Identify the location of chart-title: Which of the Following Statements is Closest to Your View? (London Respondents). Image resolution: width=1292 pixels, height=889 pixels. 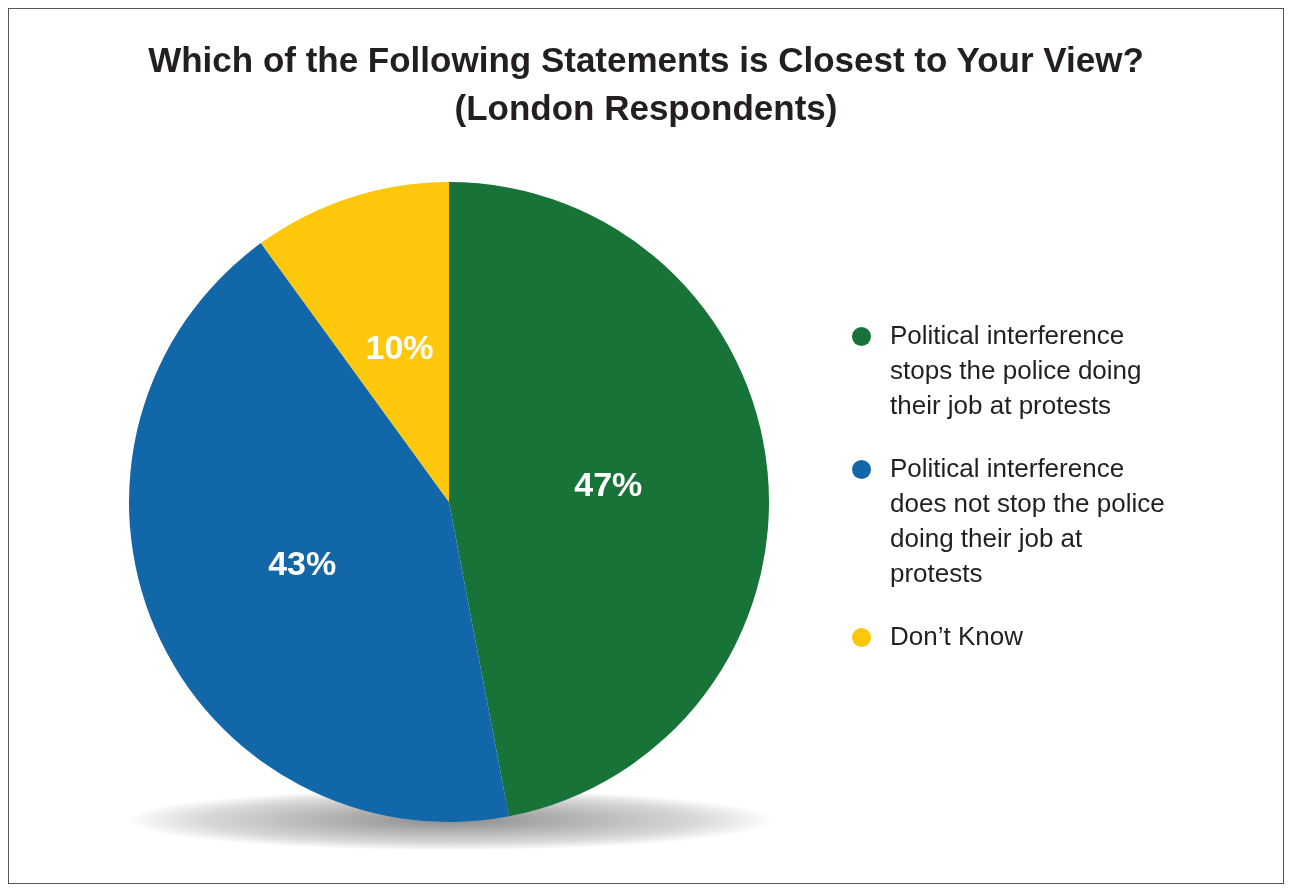
(646, 84).